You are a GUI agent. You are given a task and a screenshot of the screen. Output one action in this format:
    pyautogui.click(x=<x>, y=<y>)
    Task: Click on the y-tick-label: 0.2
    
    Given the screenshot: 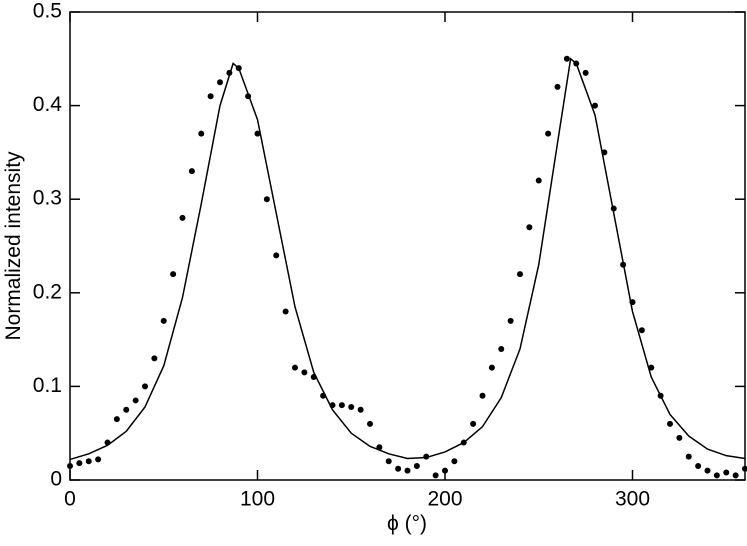 What is the action you would take?
    pyautogui.click(x=47, y=291)
    